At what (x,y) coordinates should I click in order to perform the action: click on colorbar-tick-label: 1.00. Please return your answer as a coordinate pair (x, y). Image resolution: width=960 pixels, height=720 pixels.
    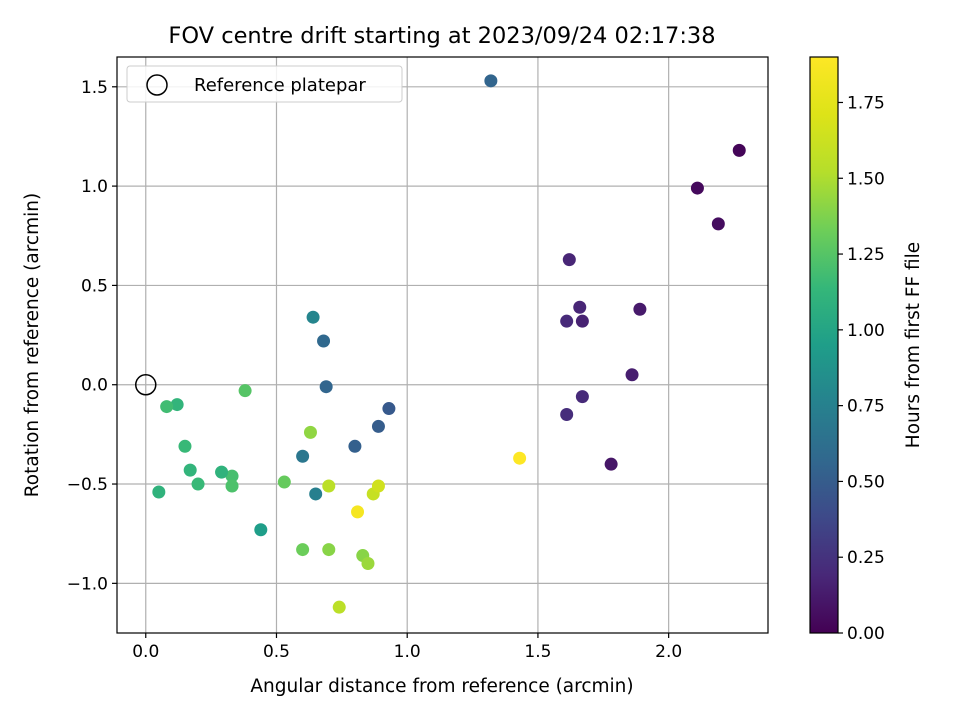
    Looking at the image, I should click on (866, 331).